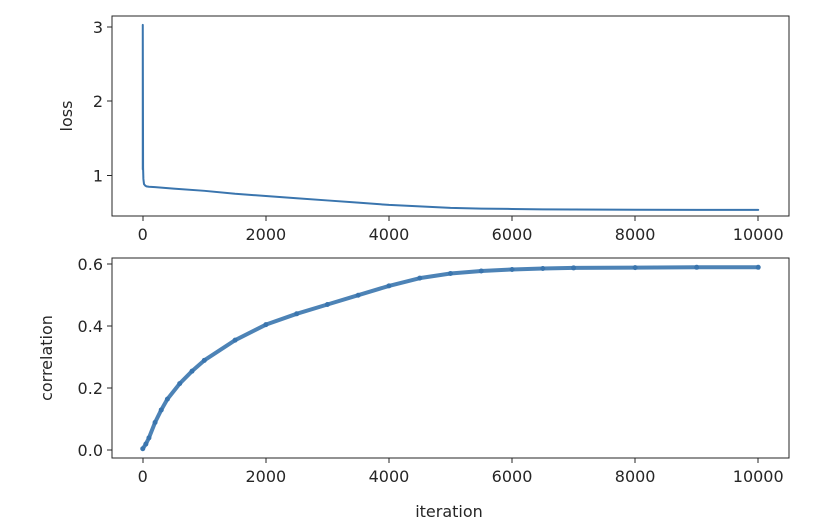 Image resolution: width=830 pixels, height=531 pixels. What do you see at coordinates (635, 476) in the screenshot?
I see `correlation-x-tick-label: 8000` at bounding box center [635, 476].